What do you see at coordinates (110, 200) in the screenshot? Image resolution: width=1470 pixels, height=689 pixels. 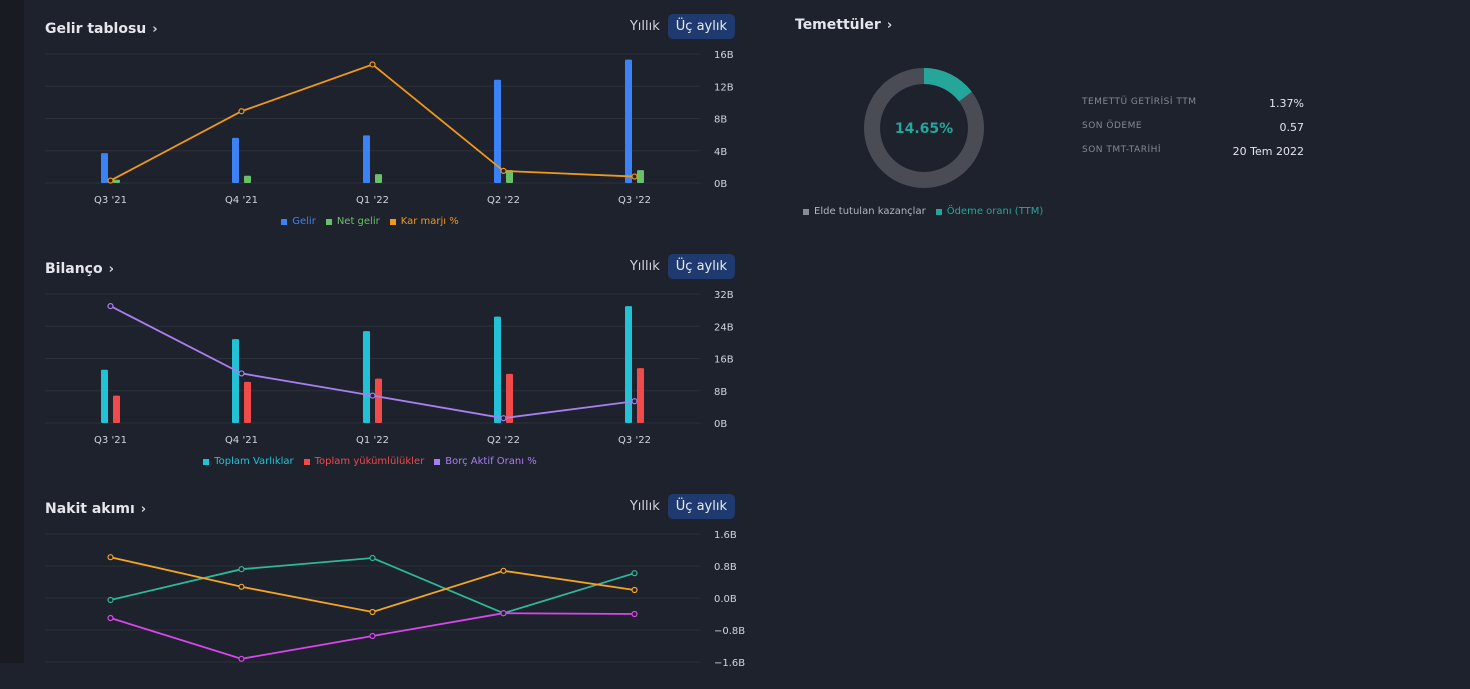 I see `x-tick-label: Q3 '21` at bounding box center [110, 200].